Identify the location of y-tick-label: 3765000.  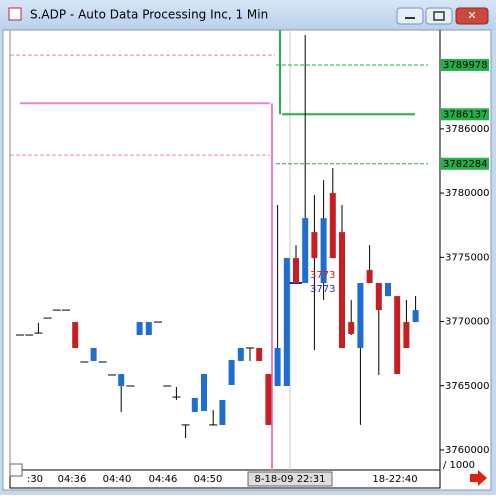
(467, 386).